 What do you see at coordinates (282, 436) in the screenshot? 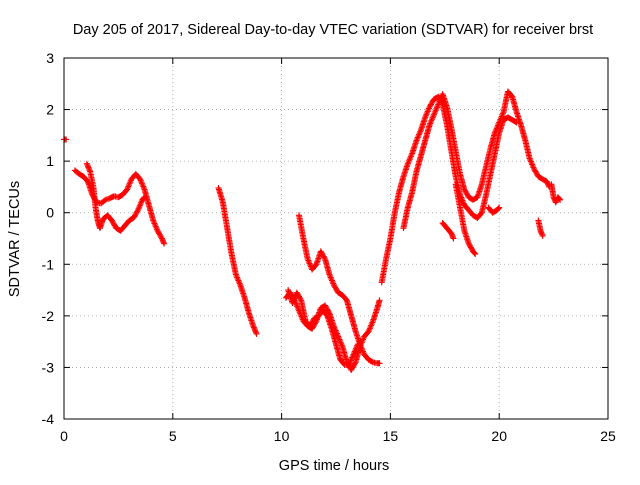
I see `x-tick-label: 10` at bounding box center [282, 436].